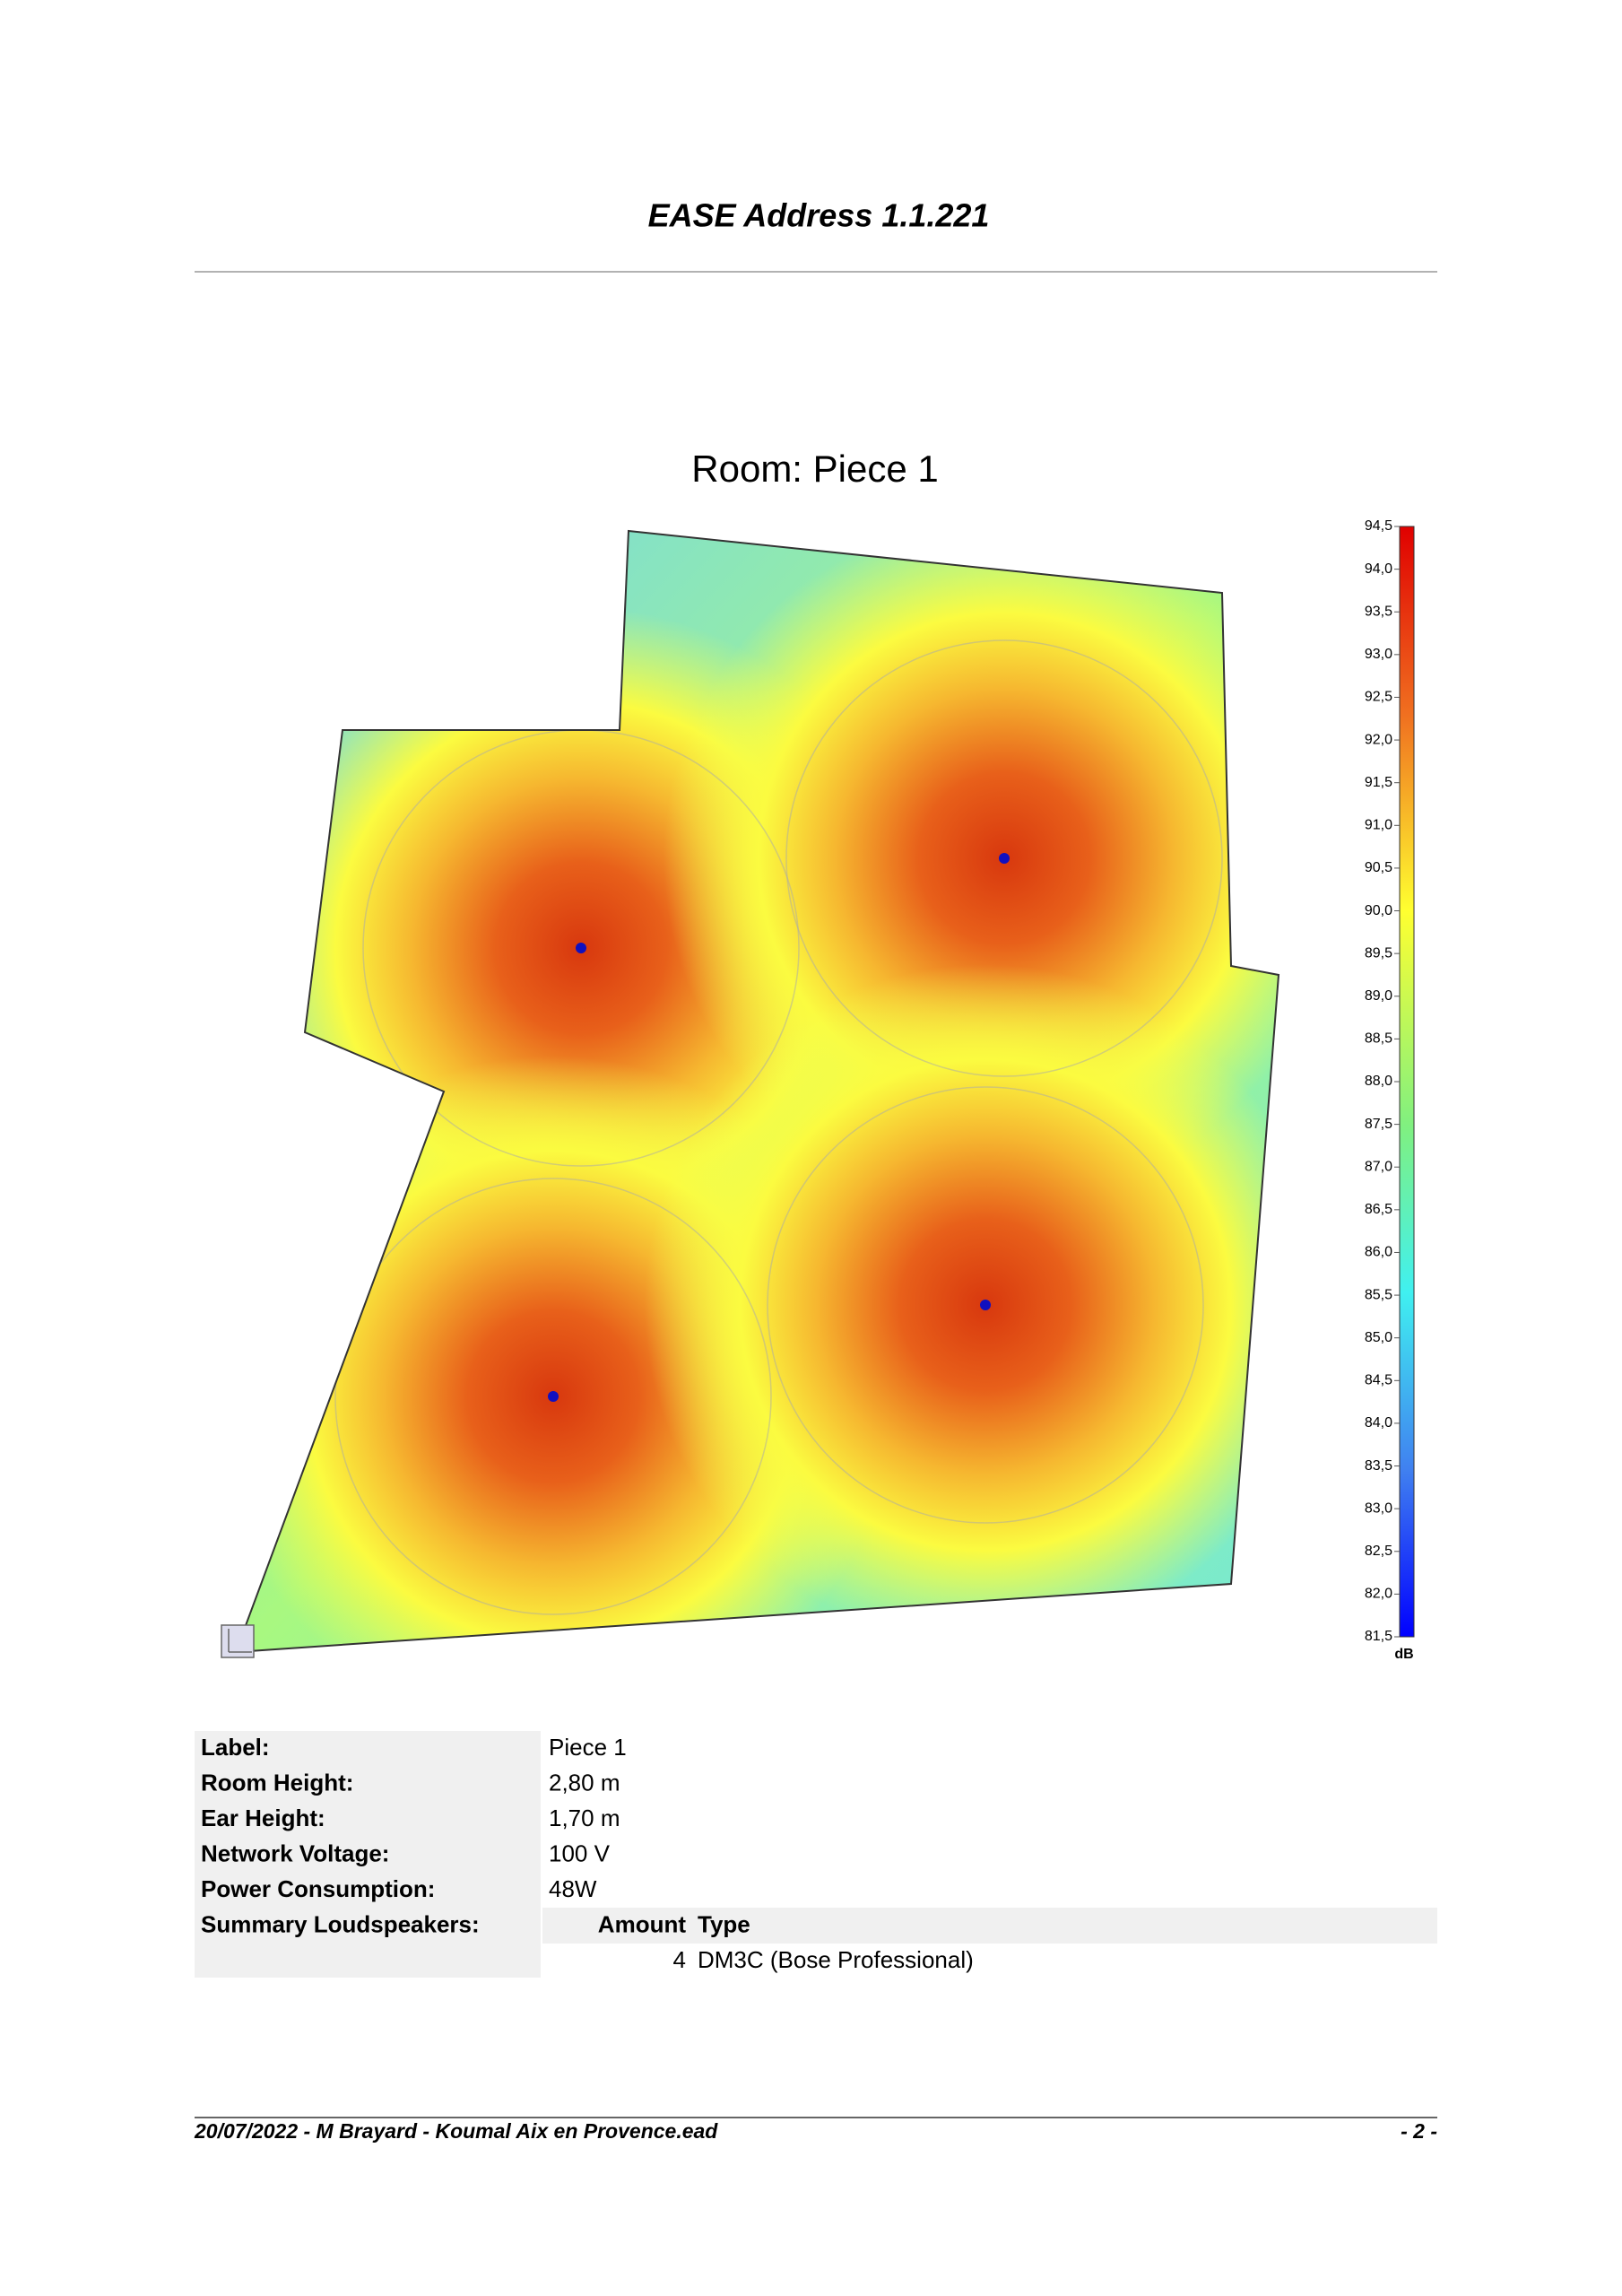 The height and width of the screenshot is (2296, 1622). What do you see at coordinates (1378, 867) in the screenshot?
I see `tick-label: 90,5` at bounding box center [1378, 867].